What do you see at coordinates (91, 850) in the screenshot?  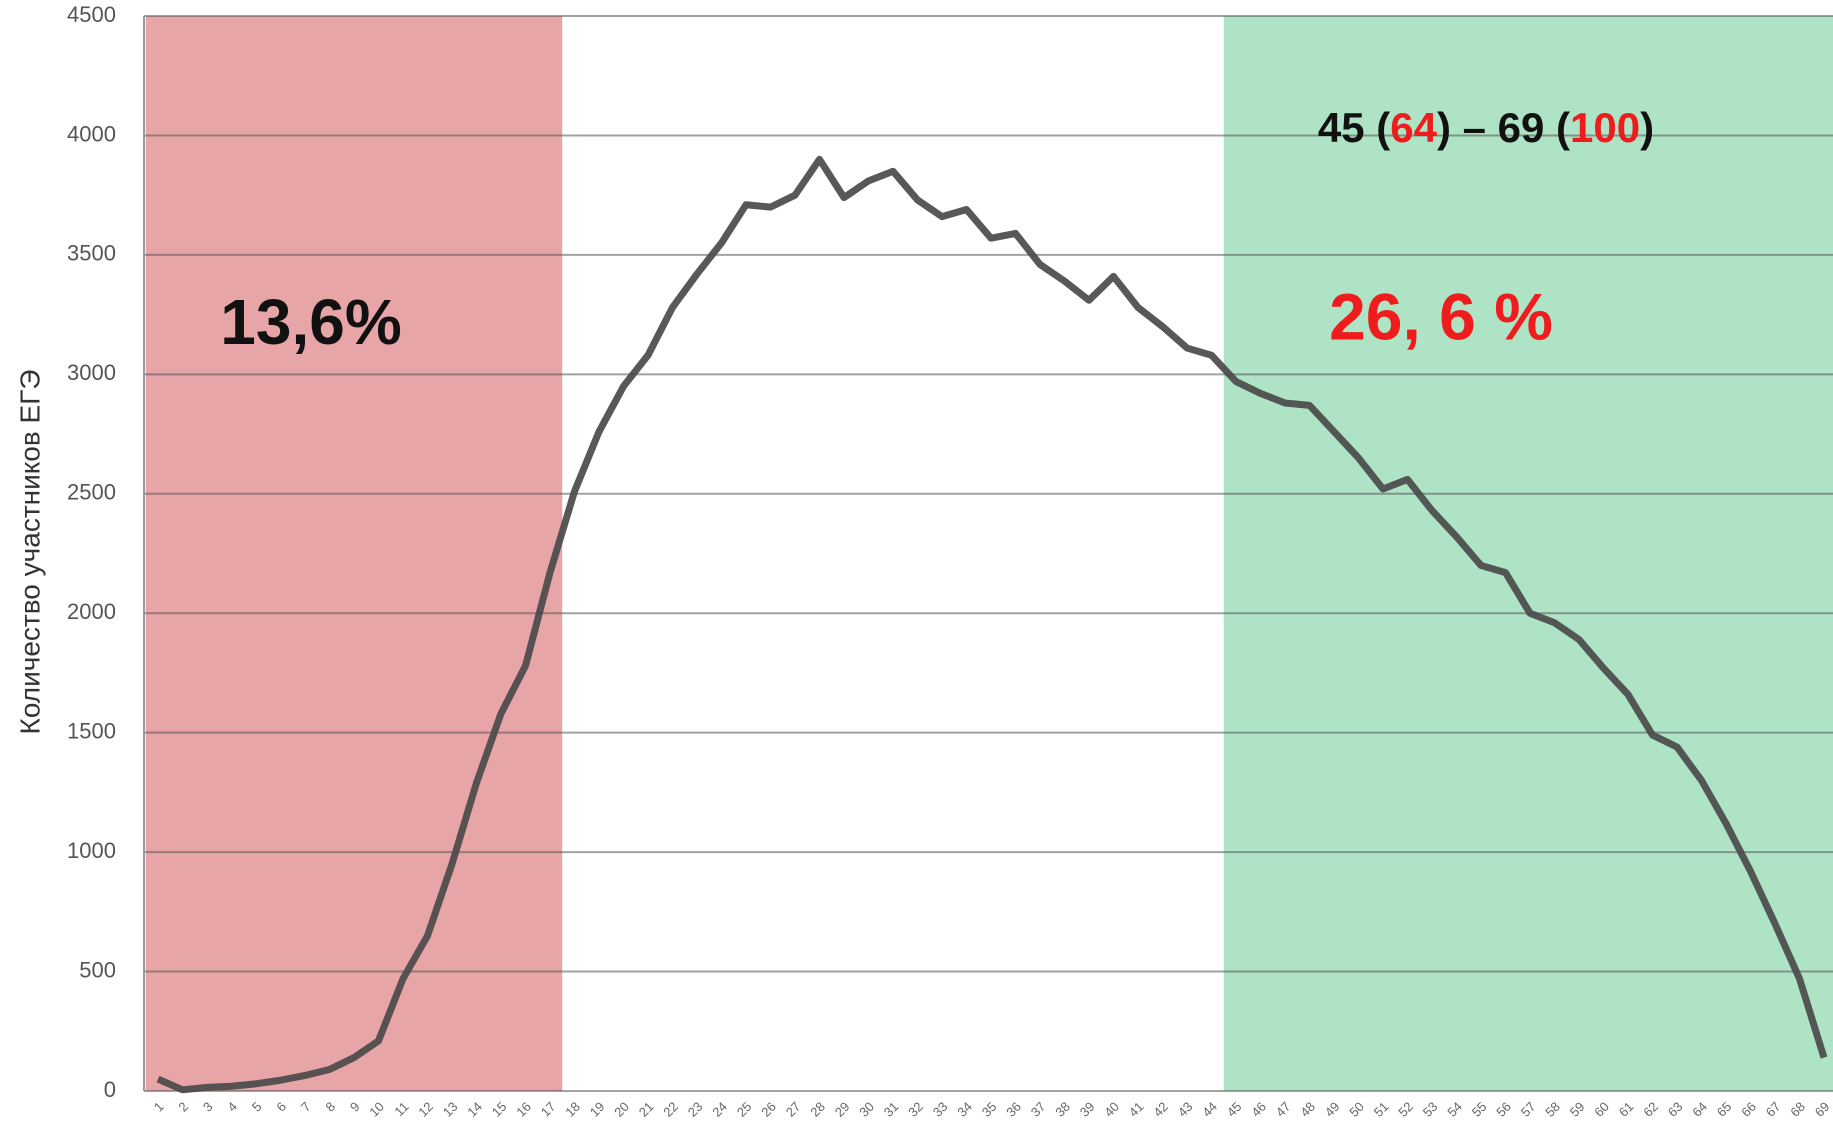 I see `y-tick-label: 1000` at bounding box center [91, 850].